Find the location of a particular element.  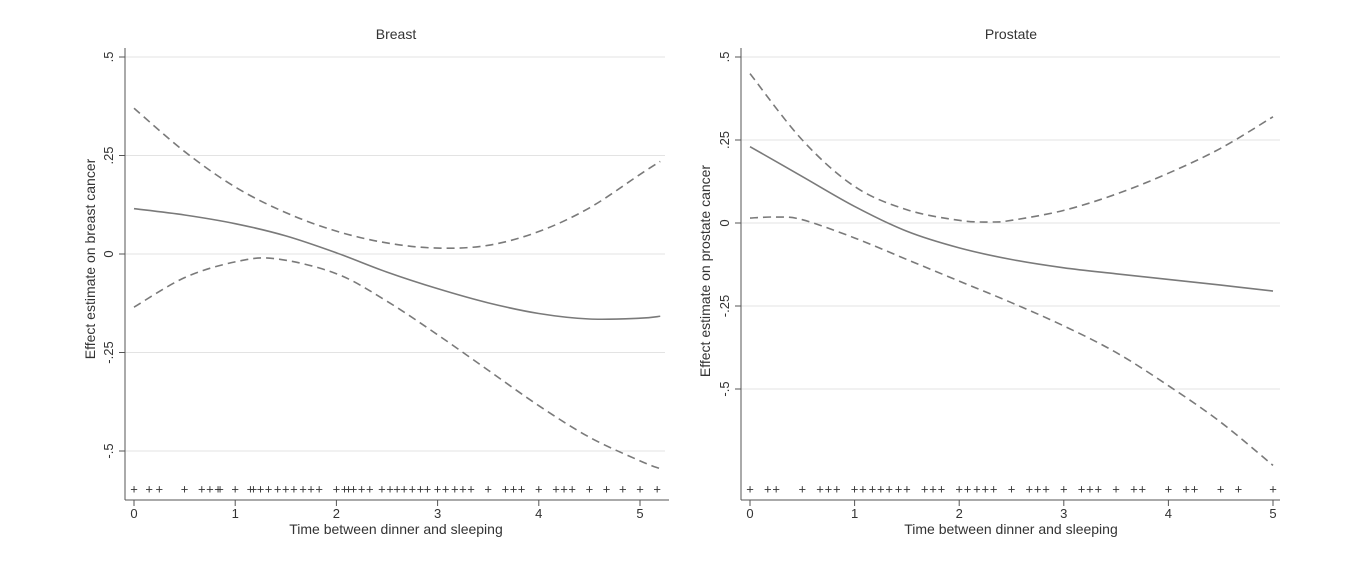

prostate-y-axis-label: Effect estimate on prostate cancer is located at coordinates (705, 271).